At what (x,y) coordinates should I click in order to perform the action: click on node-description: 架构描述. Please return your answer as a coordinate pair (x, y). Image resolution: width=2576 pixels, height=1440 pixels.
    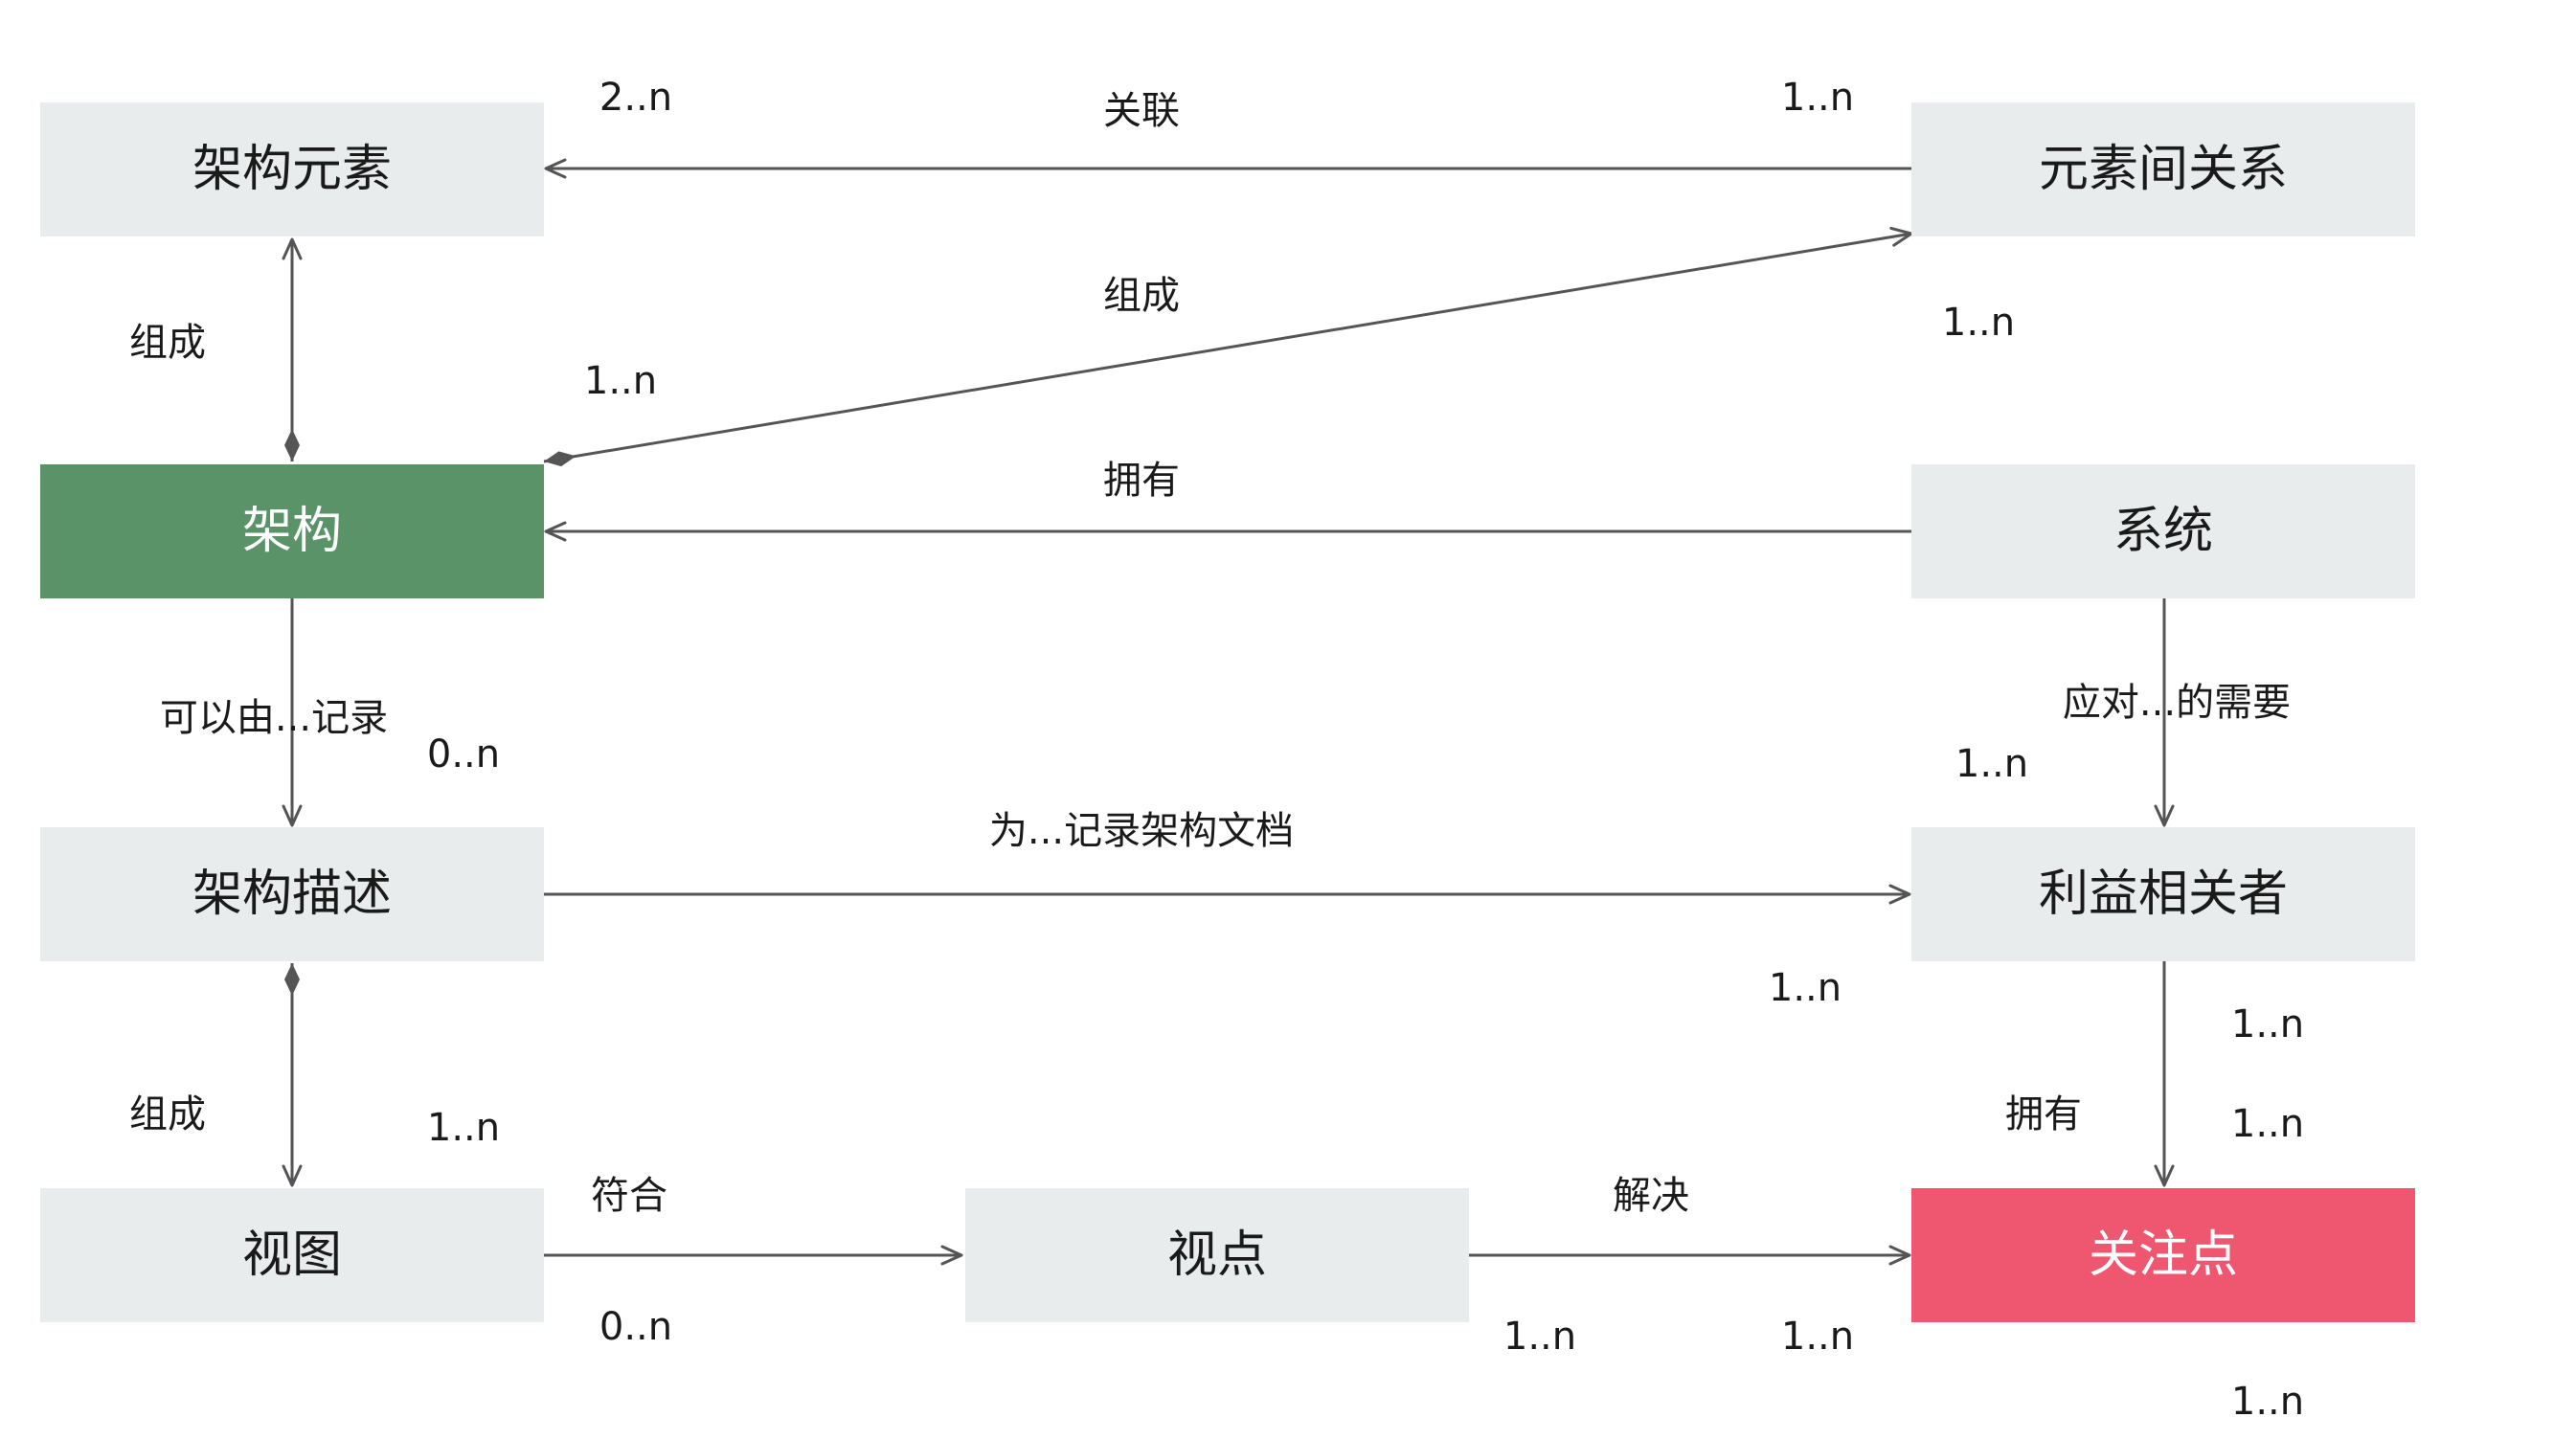
    Looking at the image, I should click on (292, 894).